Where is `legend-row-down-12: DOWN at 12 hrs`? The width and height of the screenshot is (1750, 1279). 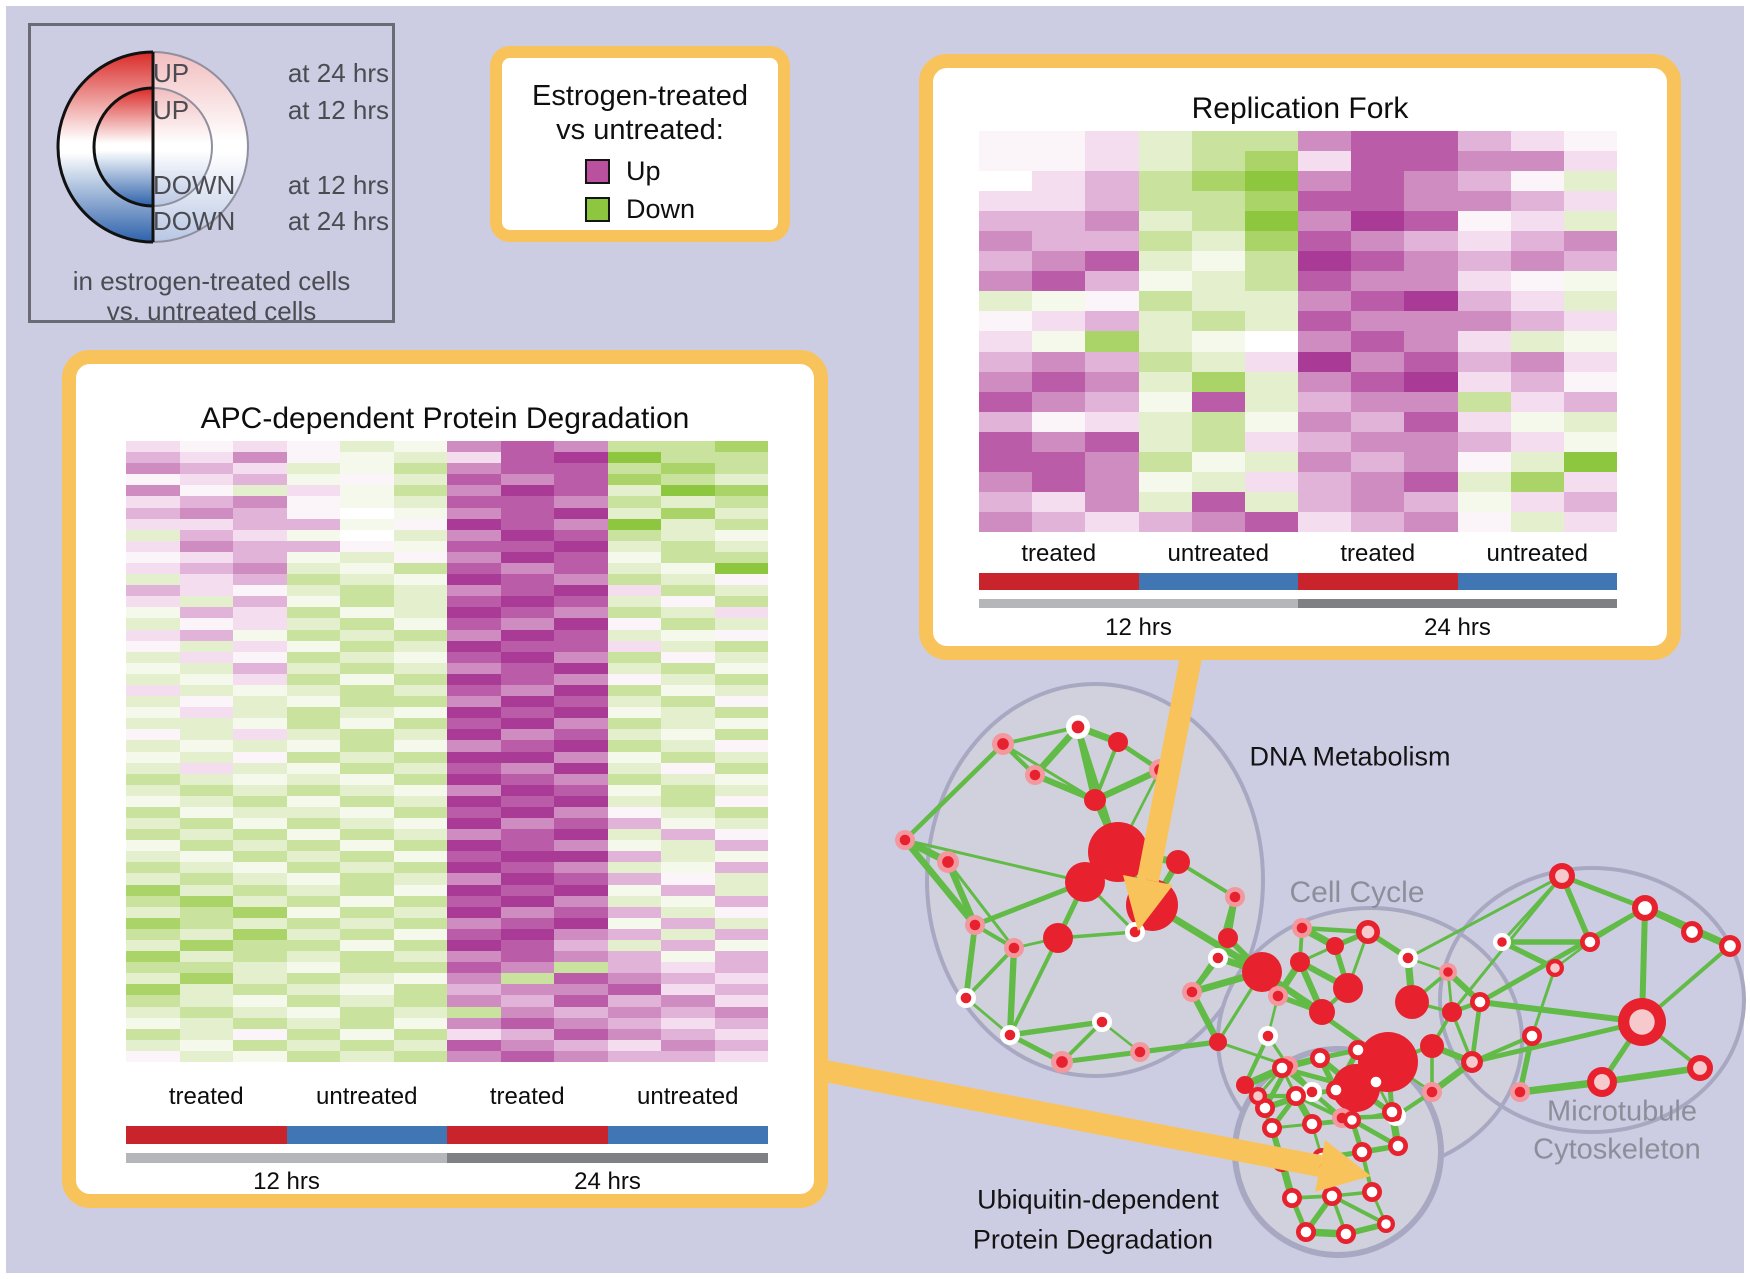
legend-row-down-12: DOWN at 12 hrs is located at coordinates (271, 185).